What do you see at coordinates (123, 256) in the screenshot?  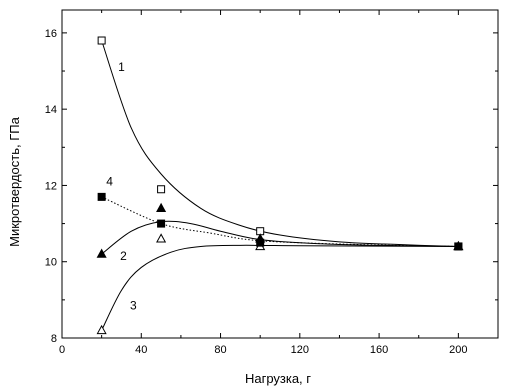 I see `curve-label-2: 2` at bounding box center [123, 256].